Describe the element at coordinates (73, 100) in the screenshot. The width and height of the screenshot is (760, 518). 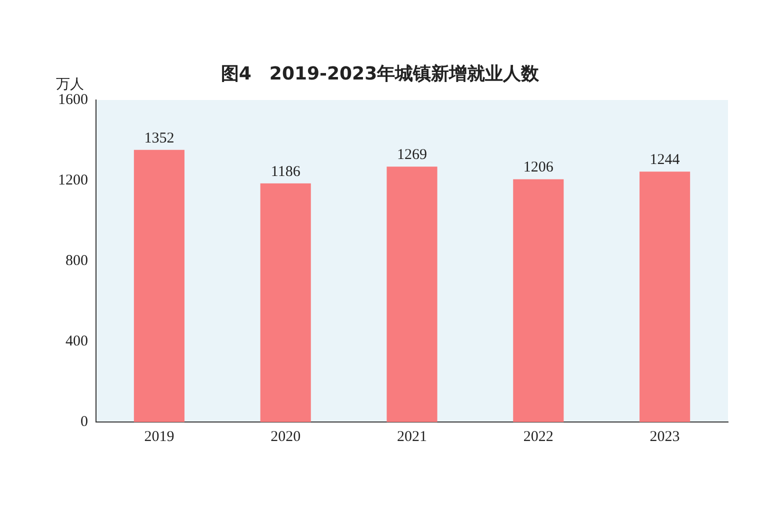
I see `y-tick-label: 1600` at that location.